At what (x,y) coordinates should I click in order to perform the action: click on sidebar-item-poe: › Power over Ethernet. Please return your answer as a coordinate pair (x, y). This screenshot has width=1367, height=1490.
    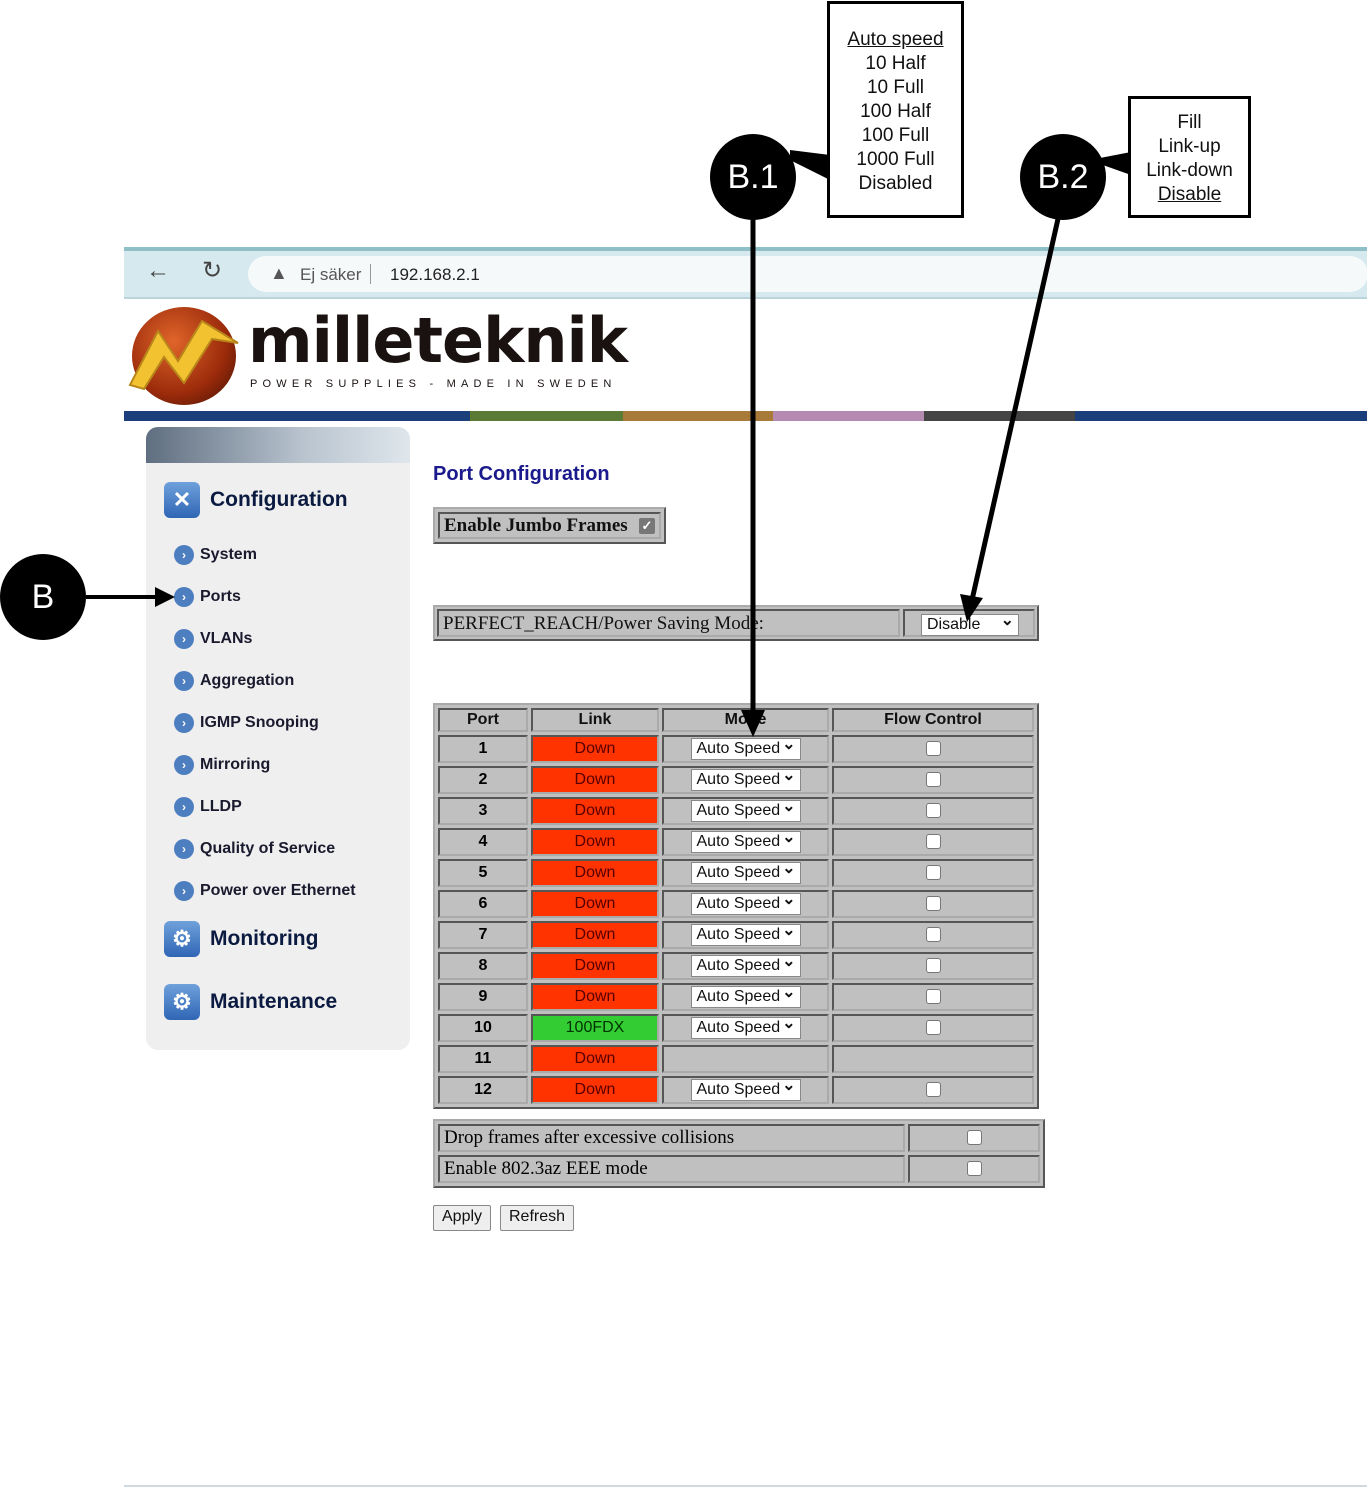
    Looking at the image, I should click on (265, 891).